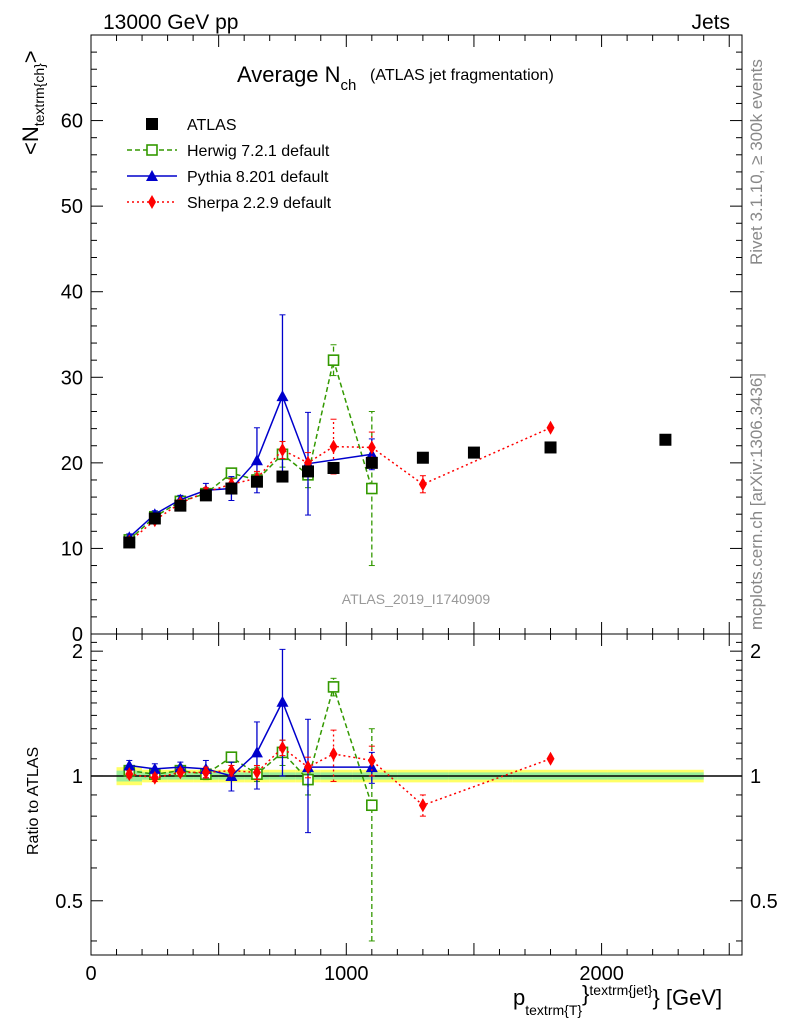 The height and width of the screenshot is (1024, 786). Describe the element at coordinates (755, 777) in the screenshot. I see `ratio-y-tick-label-right: 1` at that location.